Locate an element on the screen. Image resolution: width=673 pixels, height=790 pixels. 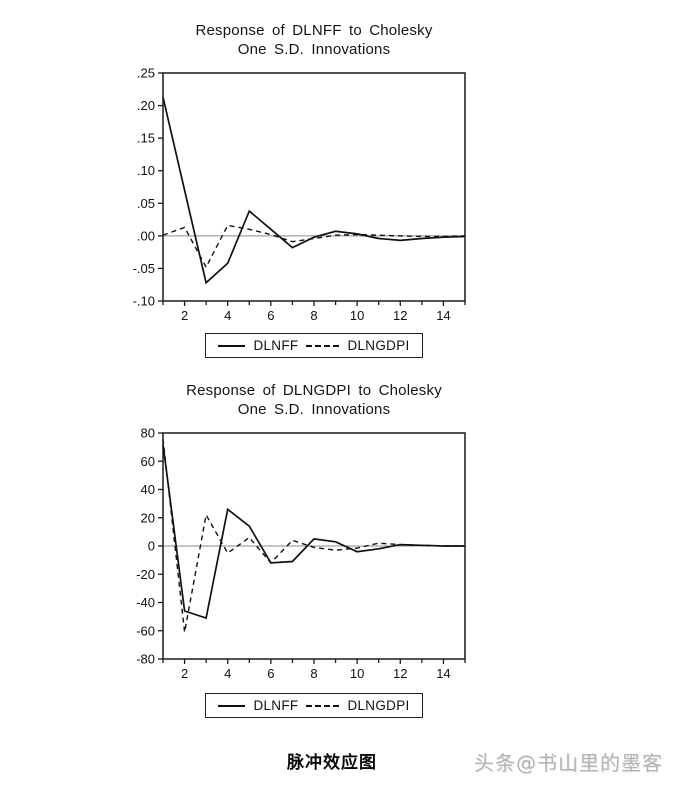
y-tick-label: 60 is located at coordinates (148, 461).